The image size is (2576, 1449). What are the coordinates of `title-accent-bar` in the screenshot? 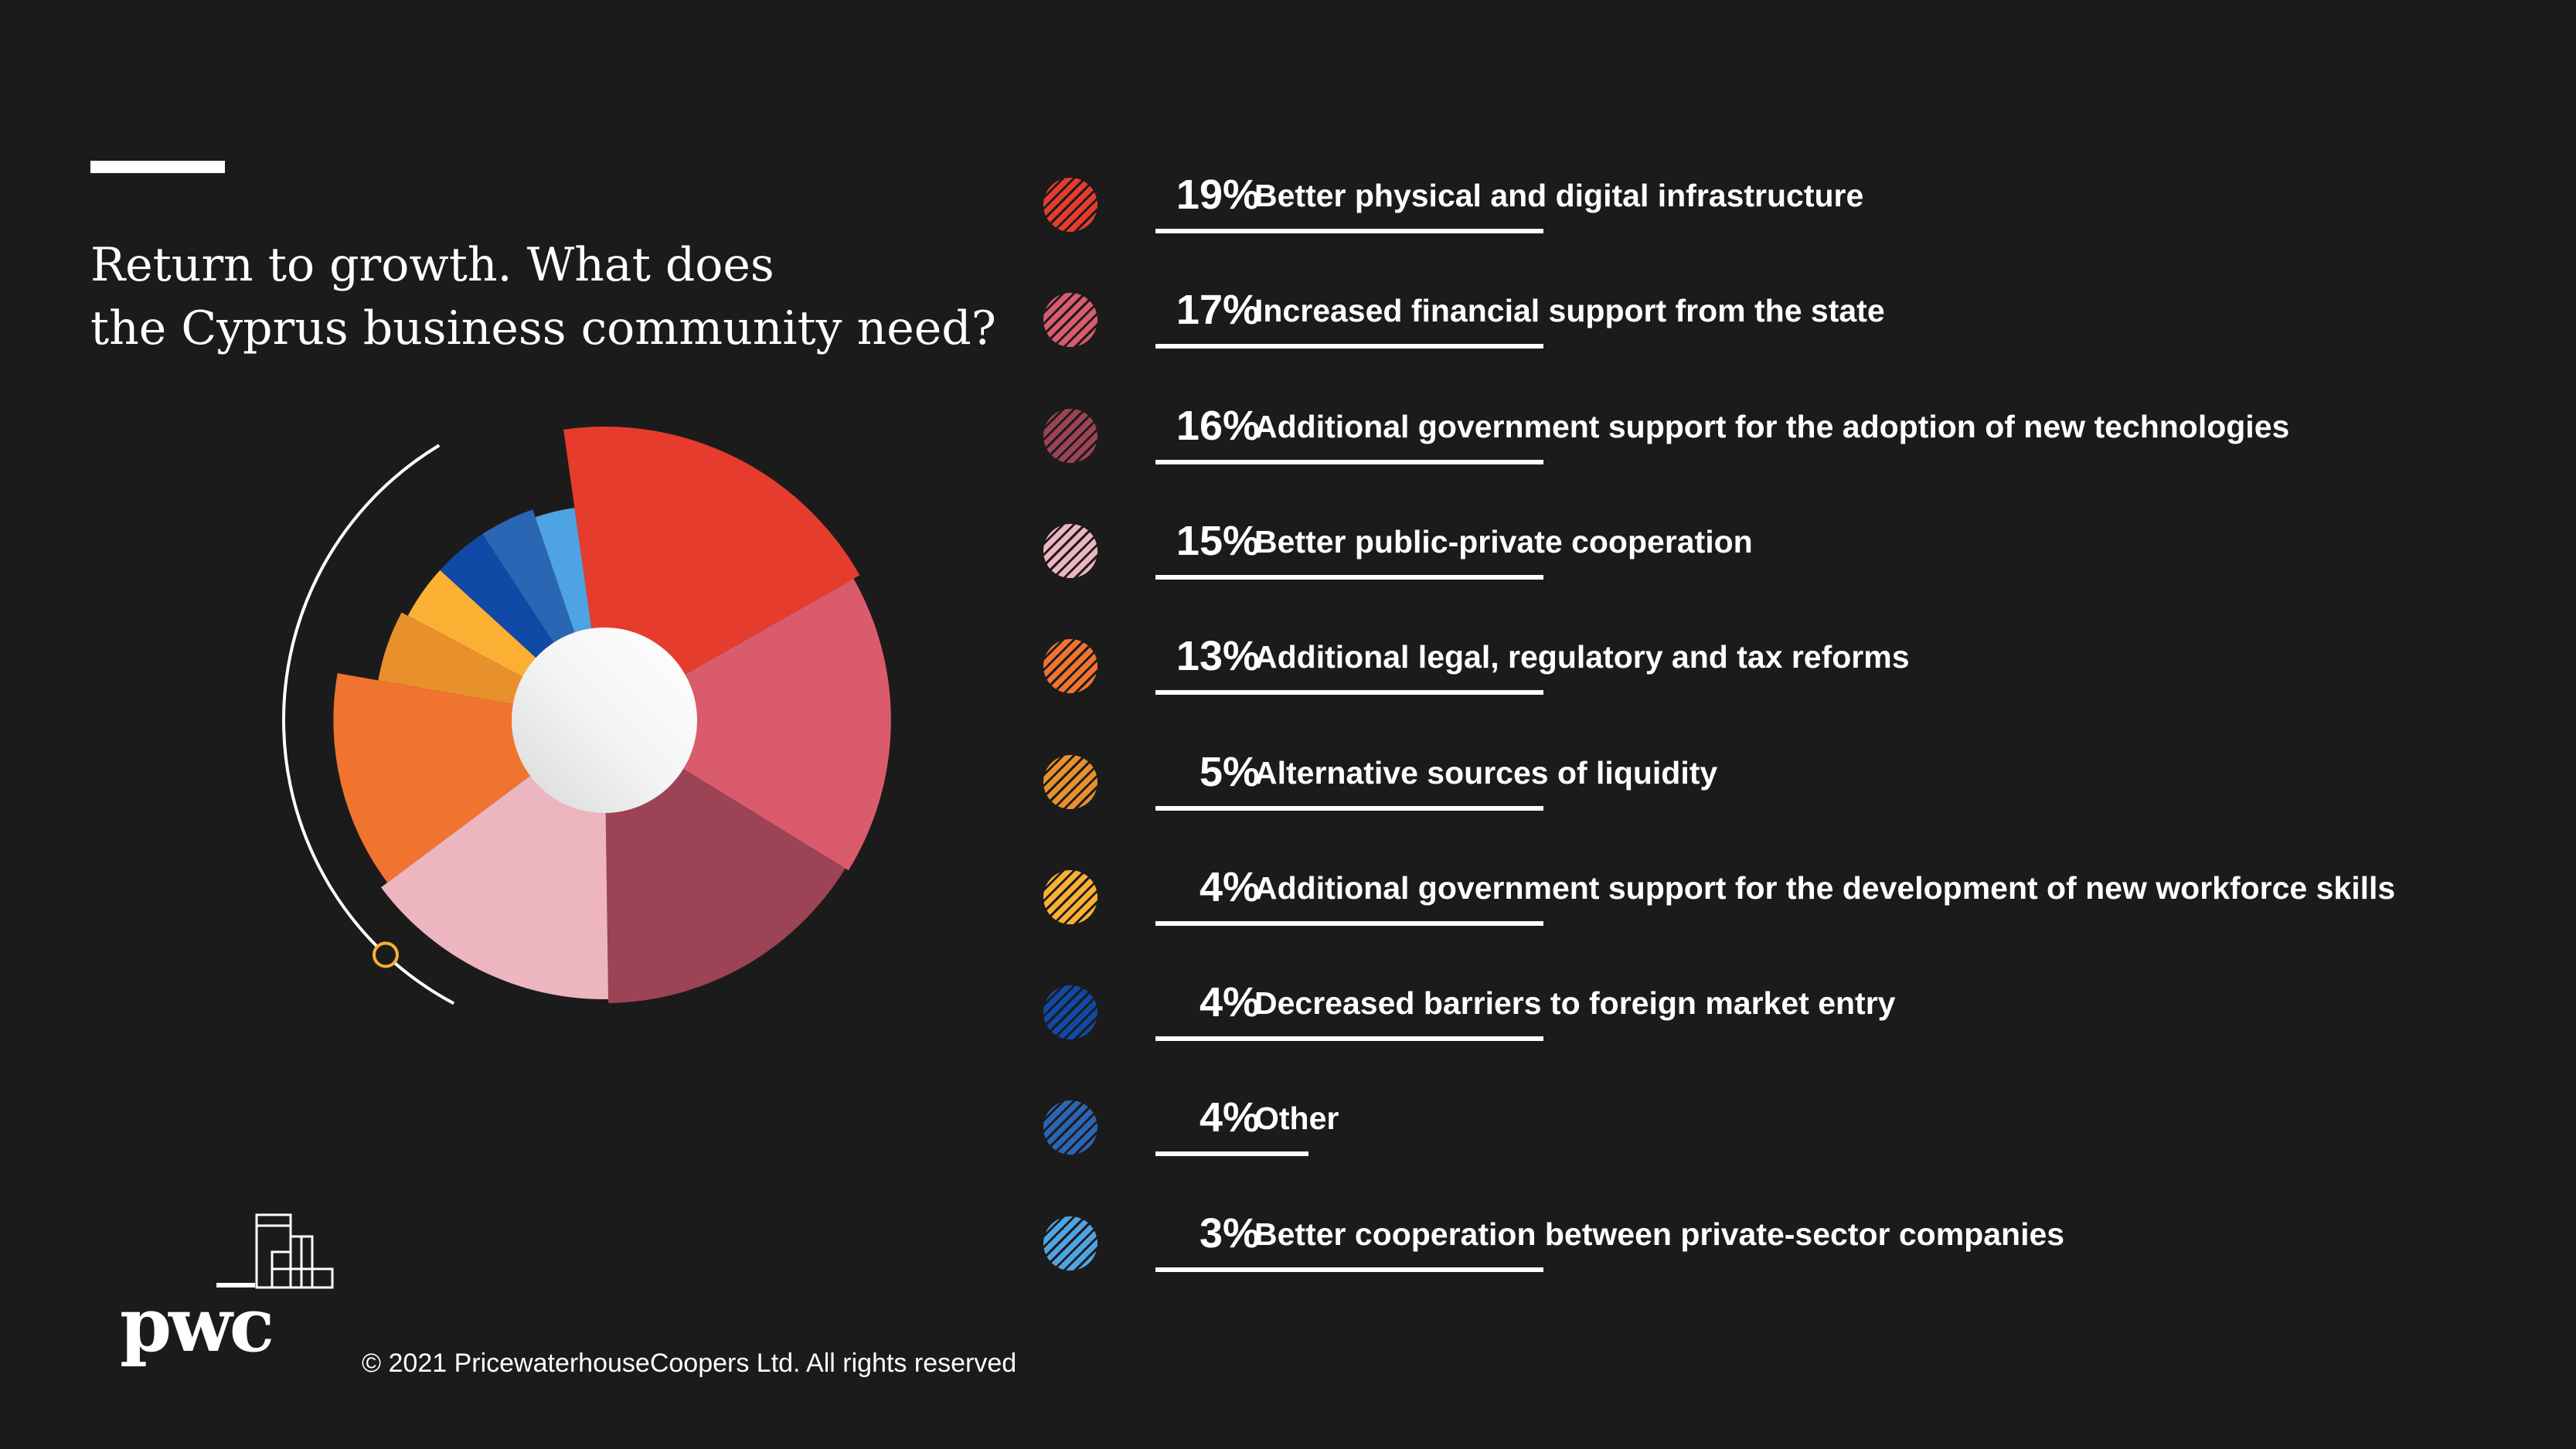 It's located at (157, 167).